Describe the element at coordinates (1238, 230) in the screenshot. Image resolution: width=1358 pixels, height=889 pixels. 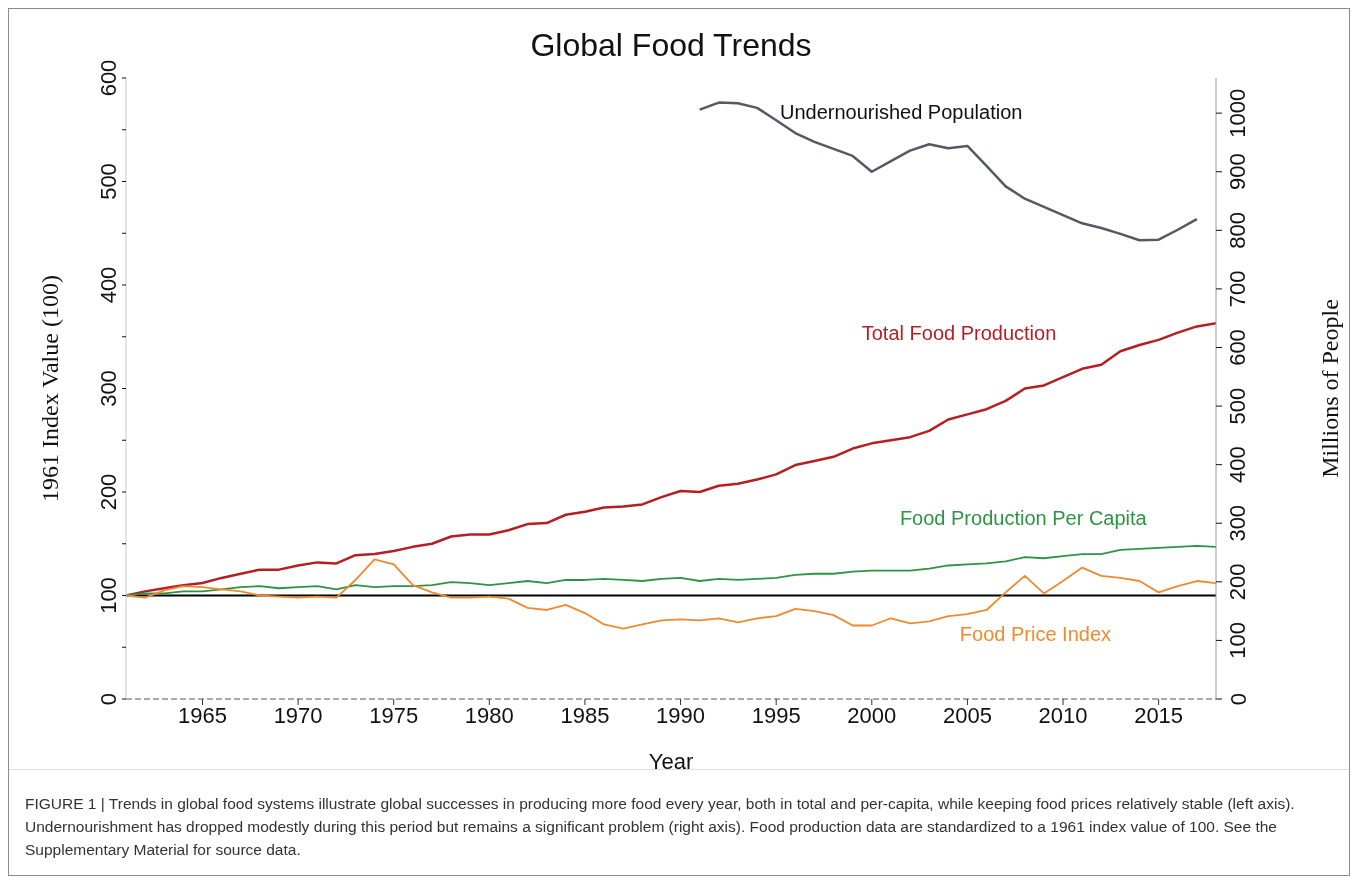
I see `y2-tick-label: 800` at that location.